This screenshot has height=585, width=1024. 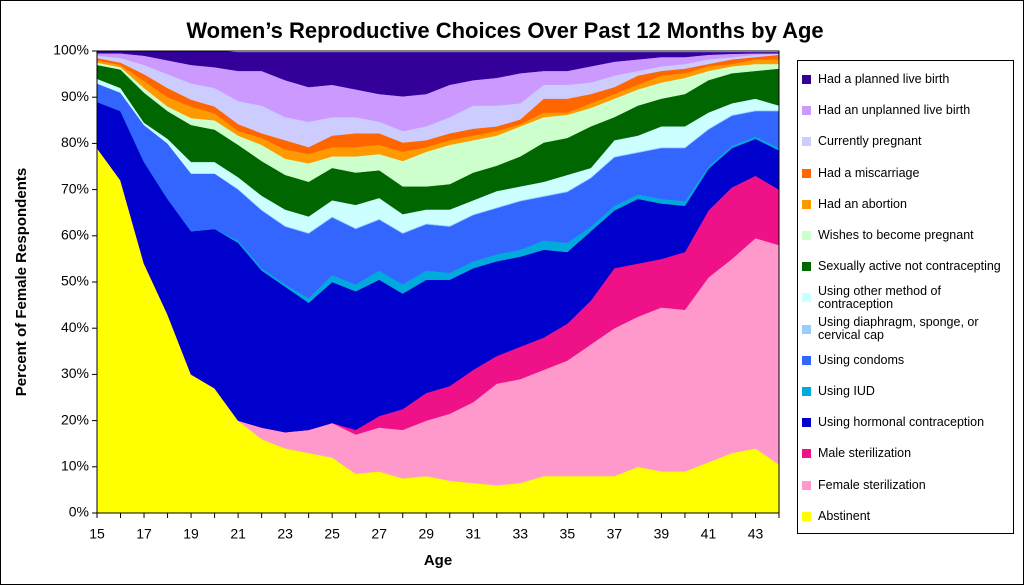 What do you see at coordinates (75, 419) in the screenshot?
I see `y-tick-label: 20%` at bounding box center [75, 419].